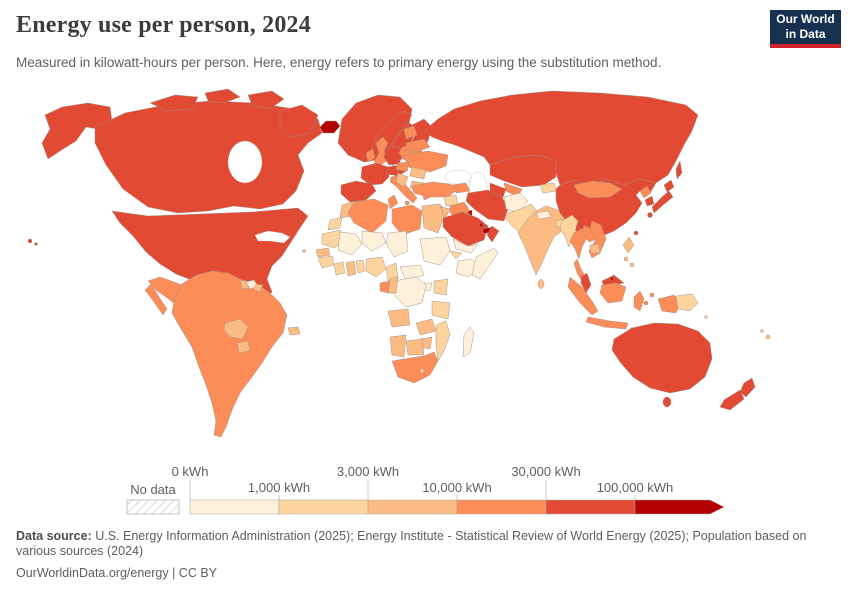  Describe the element at coordinates (469, 213) in the screenshot. I see `country-kuwait` at that location.